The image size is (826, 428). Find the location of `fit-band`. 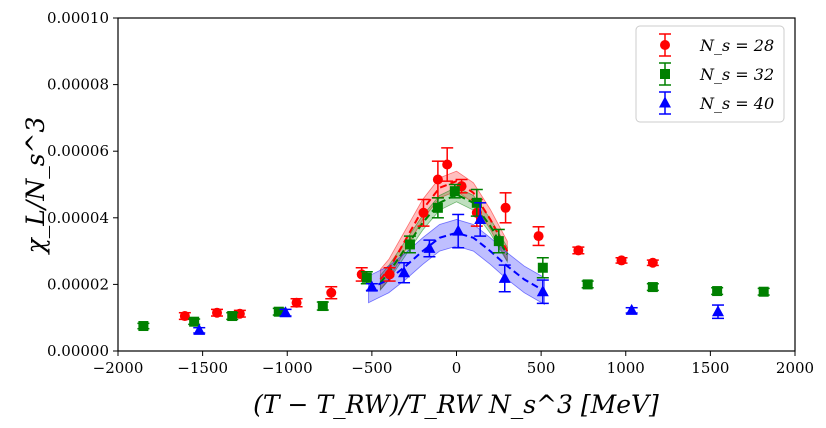

fit-band is located at coordinates (456, 262).